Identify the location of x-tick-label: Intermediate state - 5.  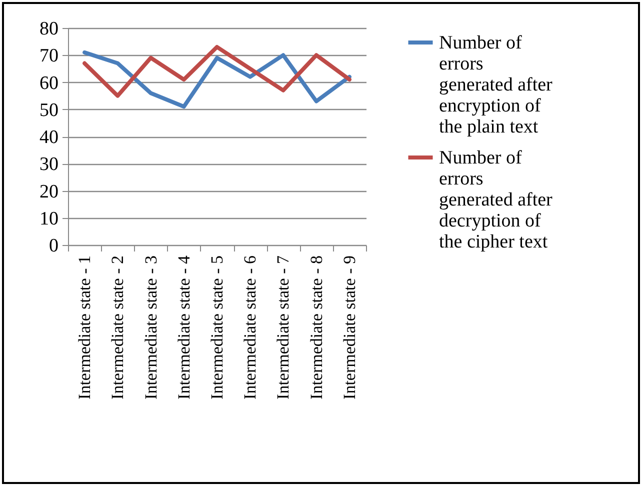
(217, 328).